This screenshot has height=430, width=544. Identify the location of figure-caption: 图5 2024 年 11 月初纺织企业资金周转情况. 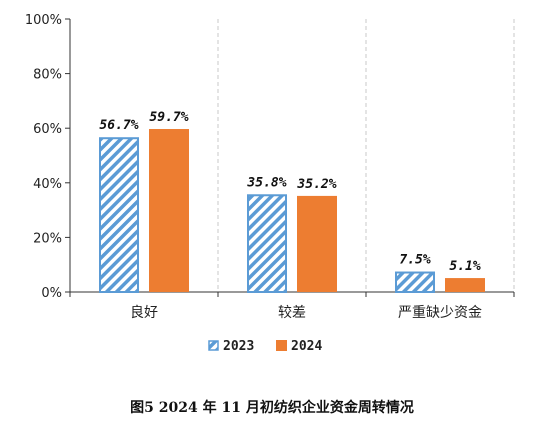
(272, 407).